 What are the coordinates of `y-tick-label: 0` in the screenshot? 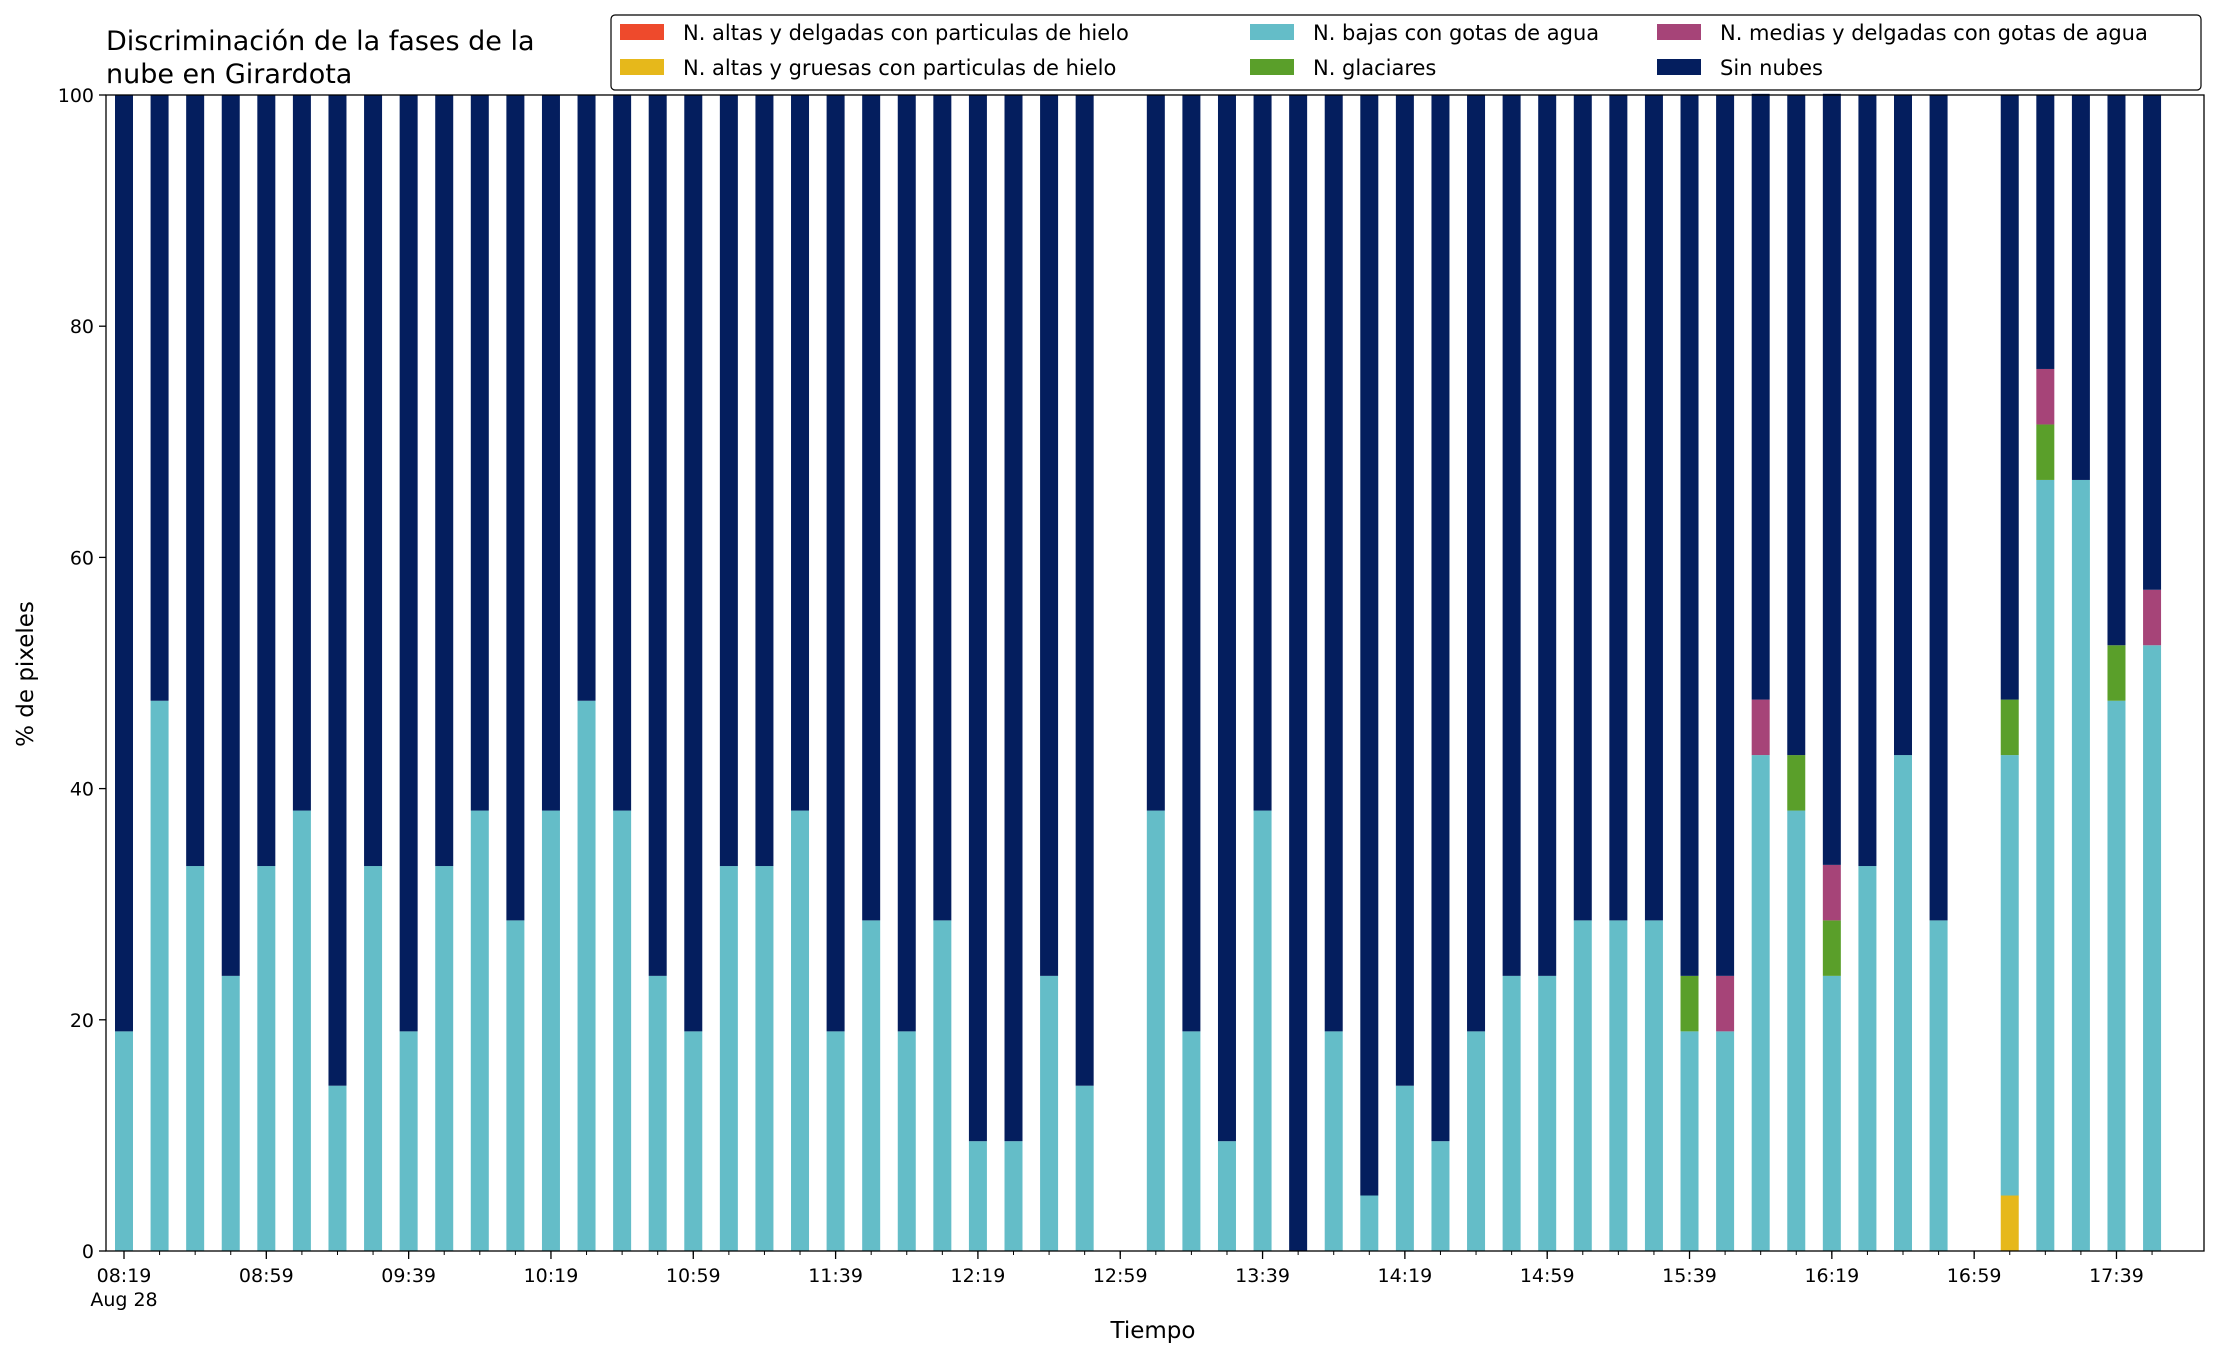 It's located at (88, 1252).